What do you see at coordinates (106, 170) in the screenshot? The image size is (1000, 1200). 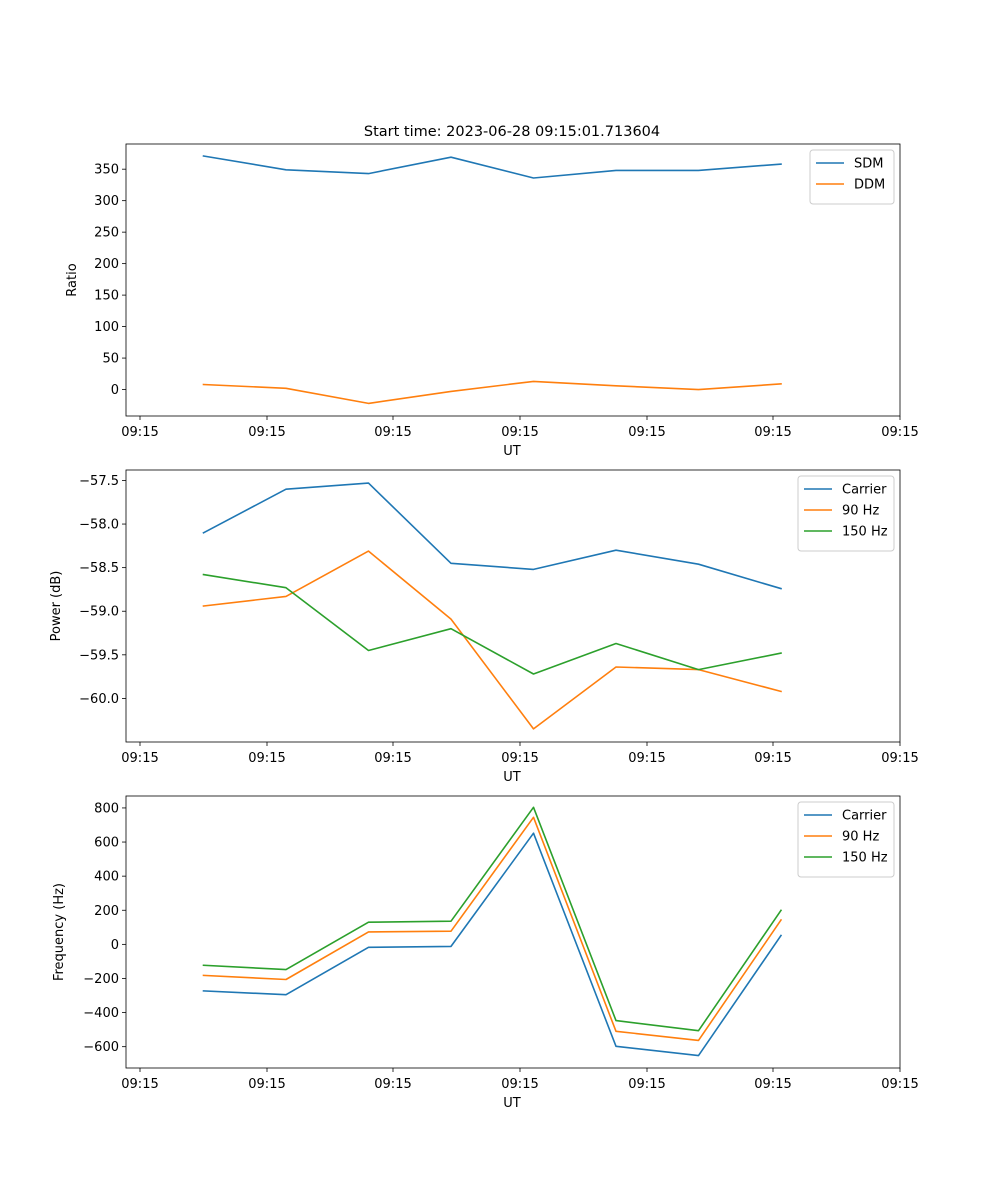 I see `y-tick-label: 350` at bounding box center [106, 170].